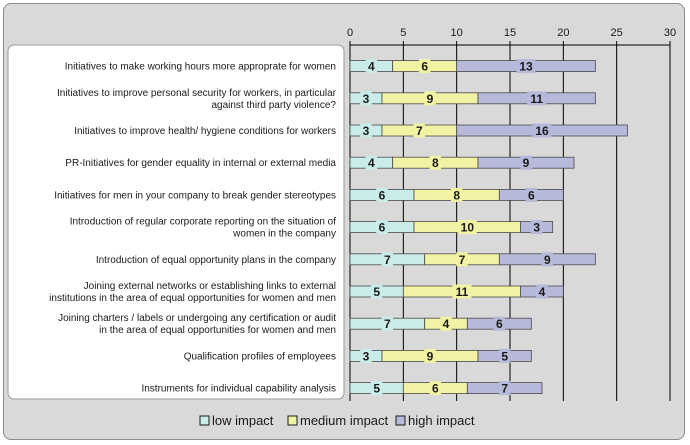  Describe the element at coordinates (243, 420) in the screenshot. I see `legend-label: low impact` at that location.